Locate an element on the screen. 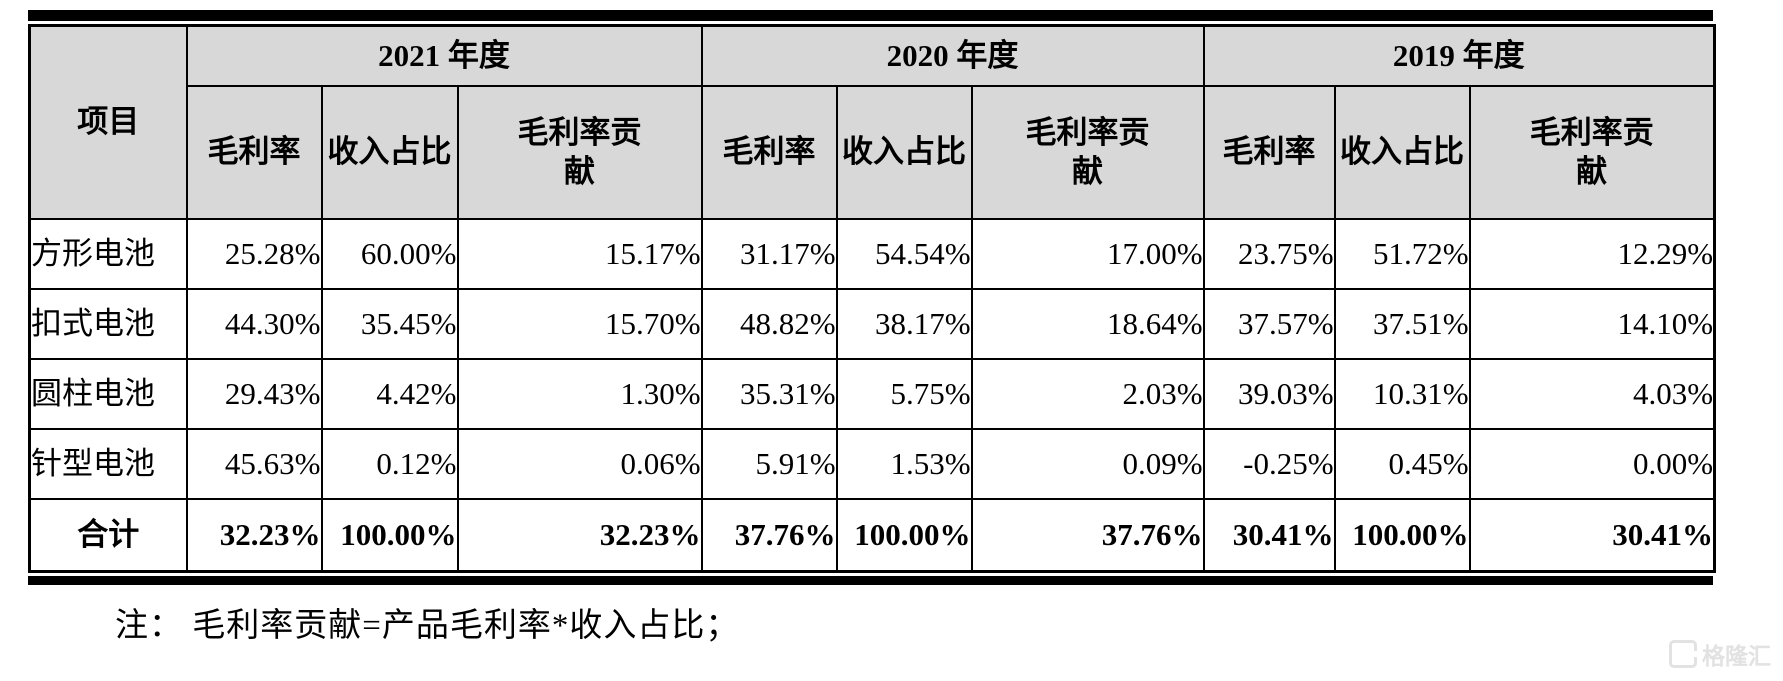 The height and width of the screenshot is (681, 1783). col-header-margin-contribution-2019: 毛利率贡 献 is located at coordinates (1592, 152).